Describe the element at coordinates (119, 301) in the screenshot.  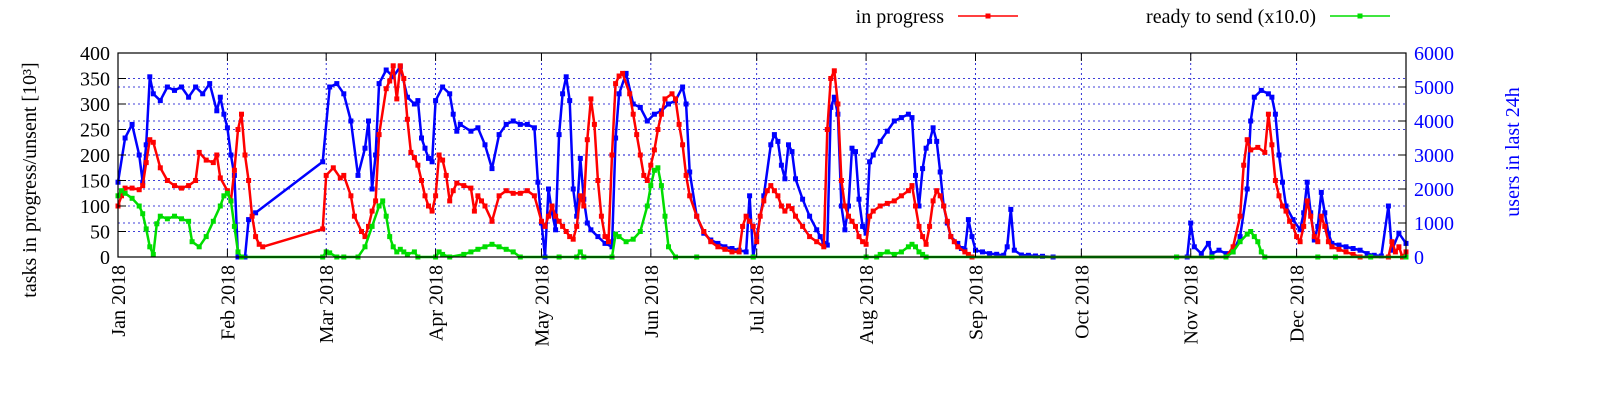
I see `xtick-label-0: Jan 2018` at that location.